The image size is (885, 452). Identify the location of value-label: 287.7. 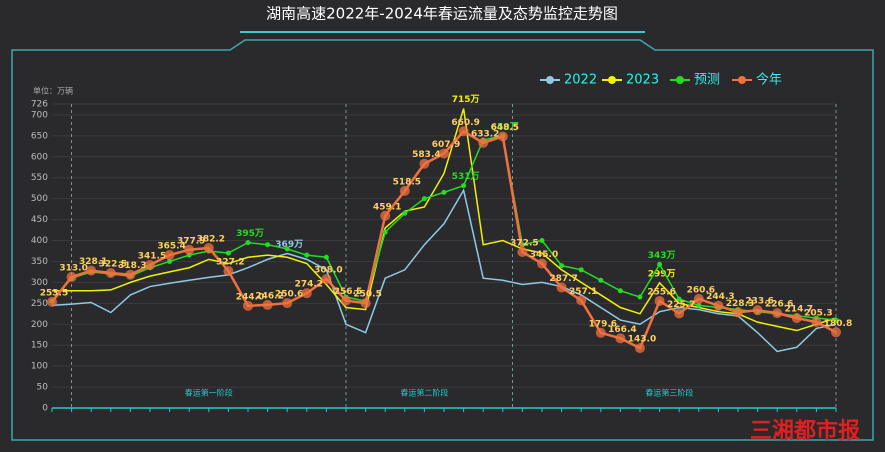
(563, 279).